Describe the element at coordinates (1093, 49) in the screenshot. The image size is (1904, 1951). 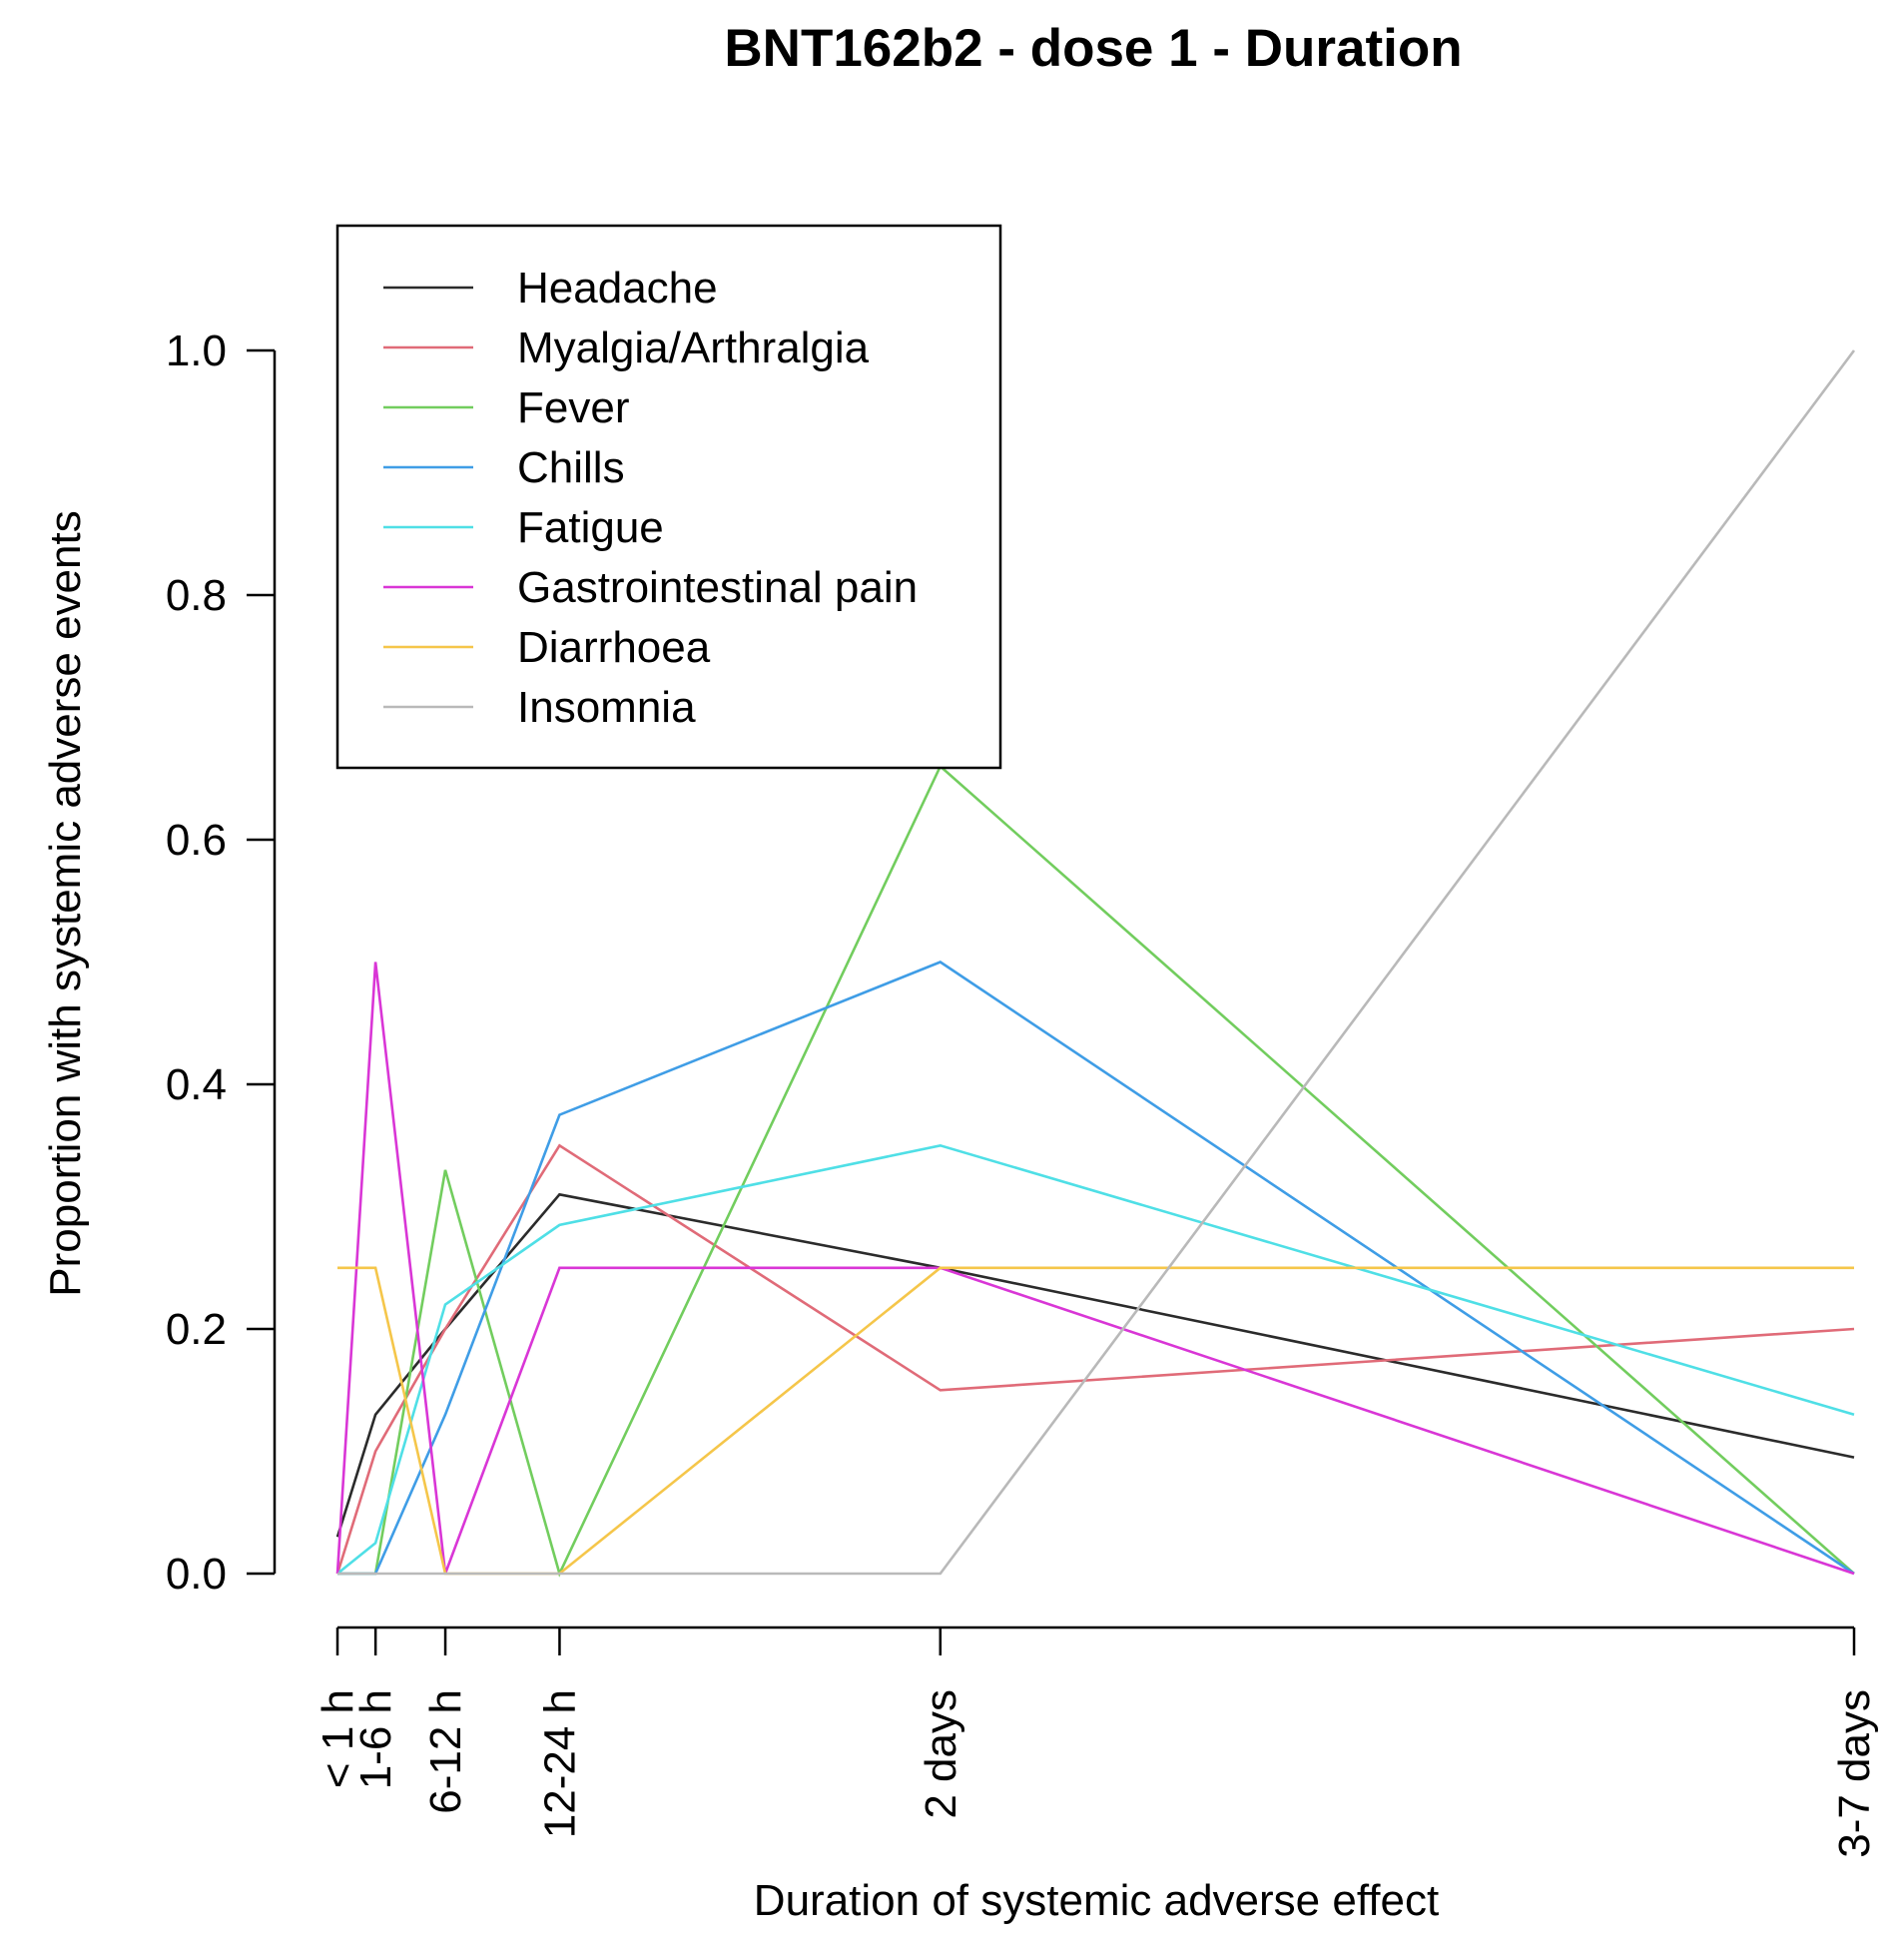
I see `chart-title: BNT162b2 - dose 1 - Duration` at that location.